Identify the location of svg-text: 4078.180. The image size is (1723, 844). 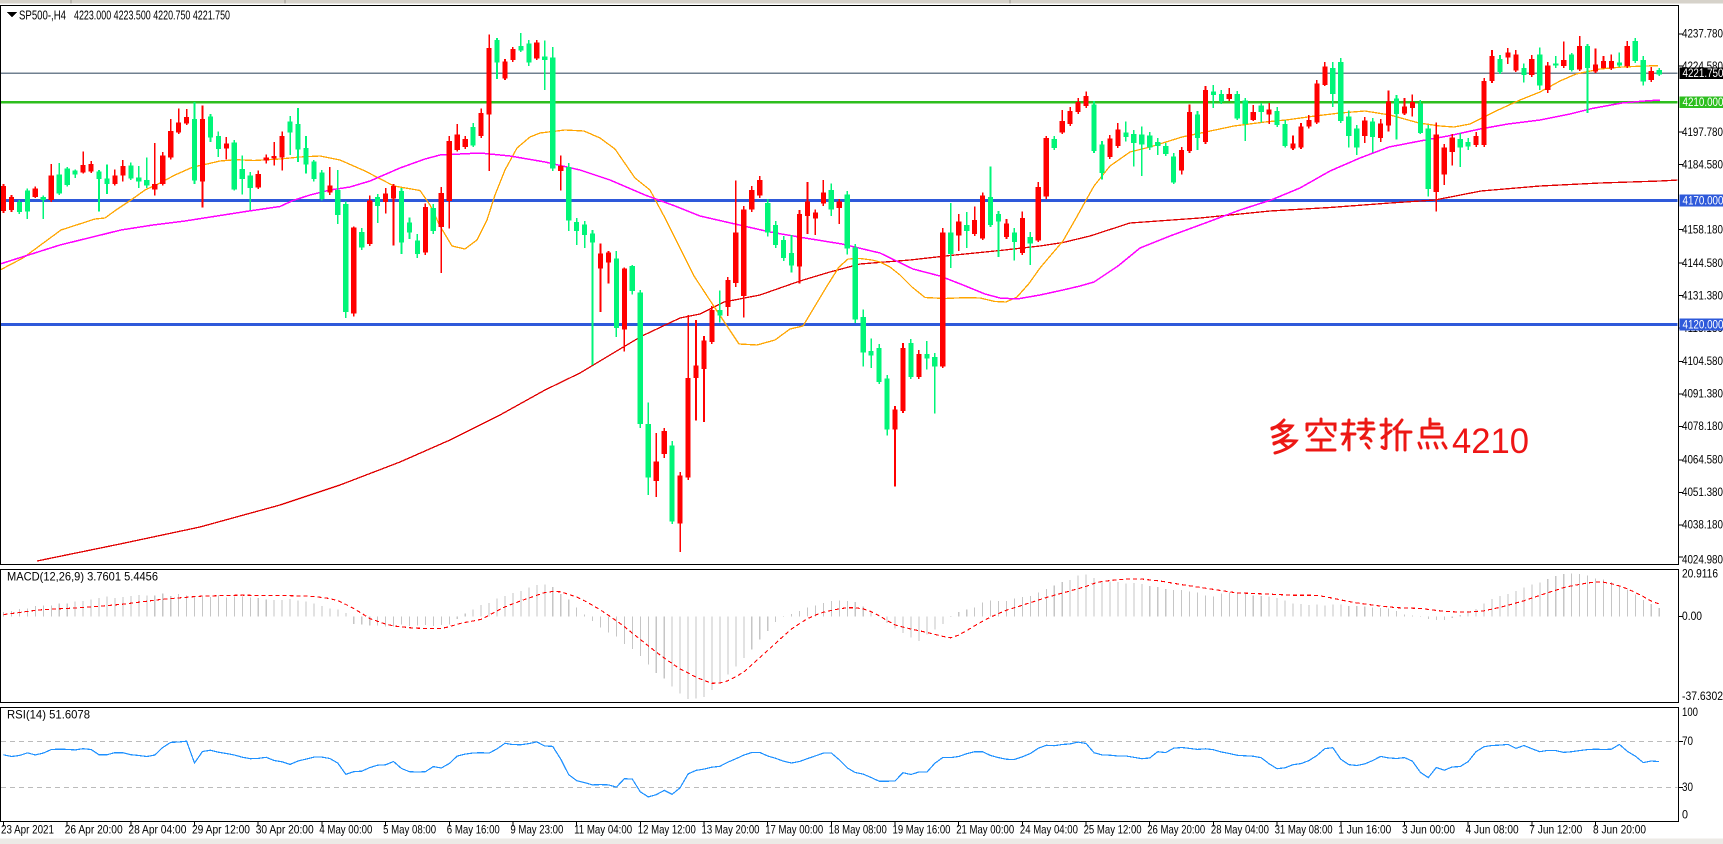
(1702, 426).